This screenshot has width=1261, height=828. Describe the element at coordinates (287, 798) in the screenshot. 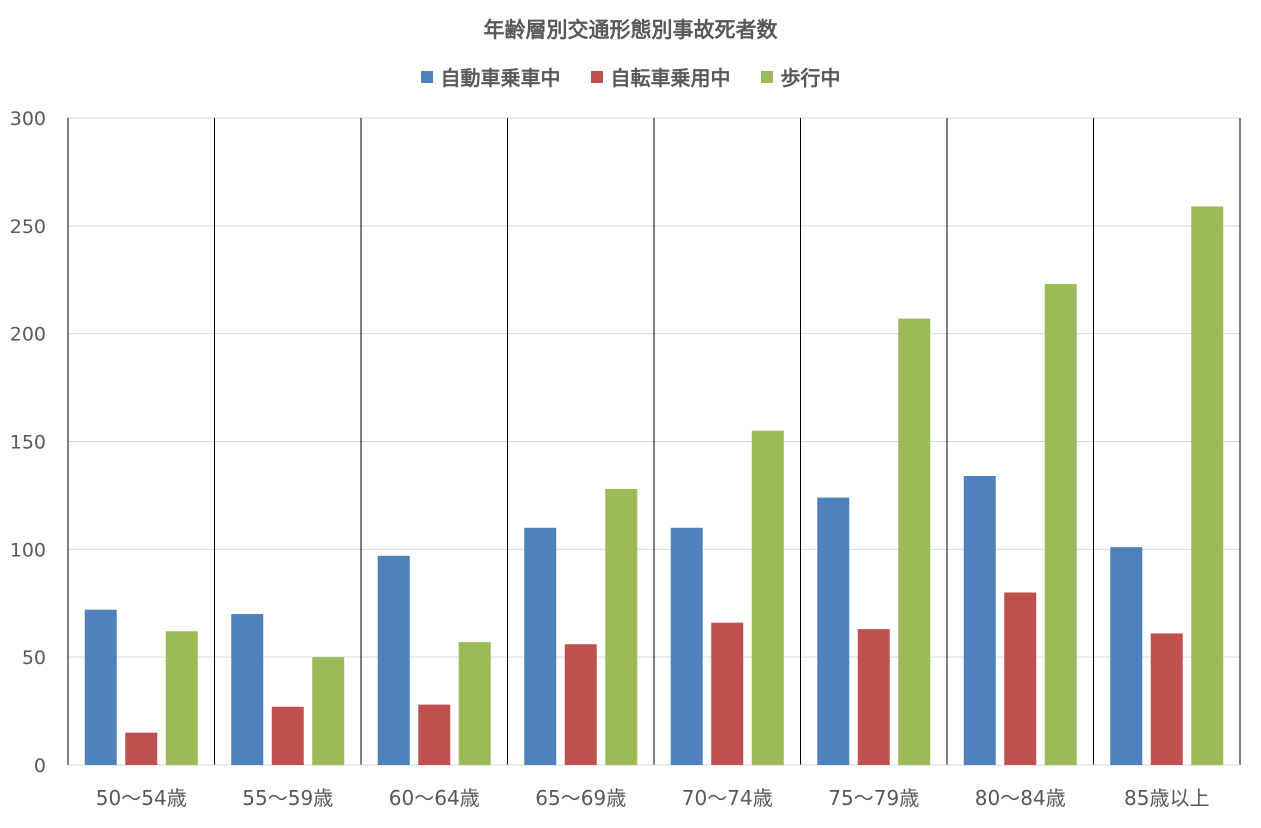

I see `x-tick-label: 55〜59歳` at that location.